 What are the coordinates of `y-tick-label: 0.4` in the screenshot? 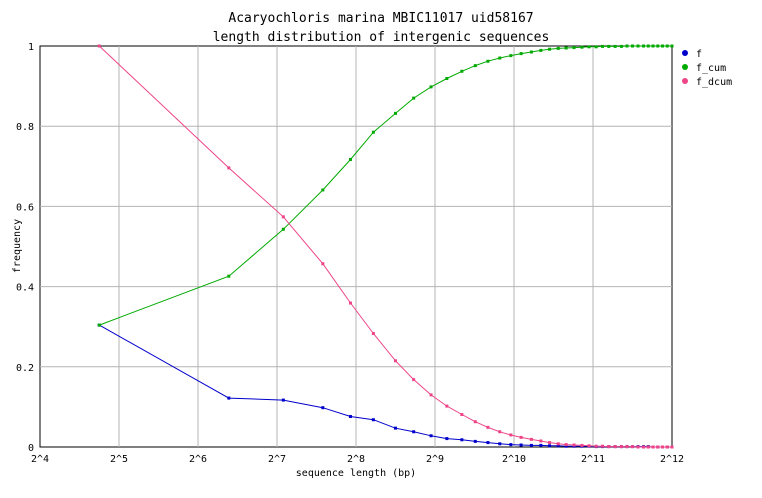 It's located at (25, 288).